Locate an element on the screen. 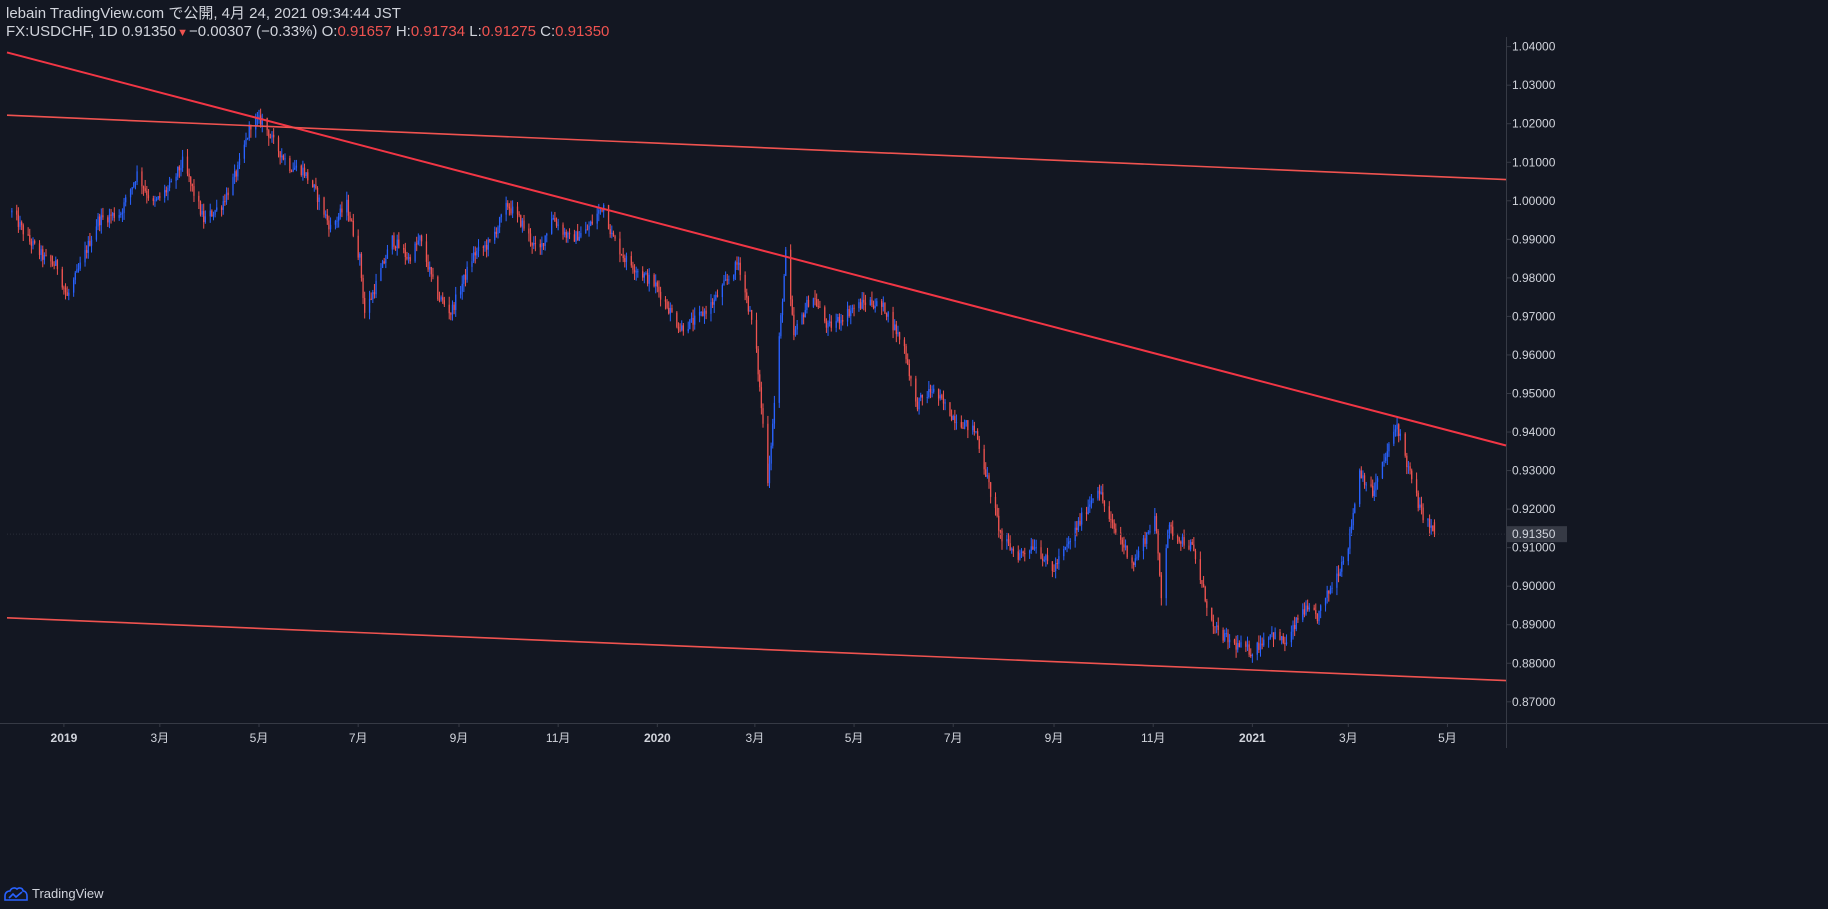 The width and height of the screenshot is (1828, 909). time-tick-label: 2019 is located at coordinates (64, 738).